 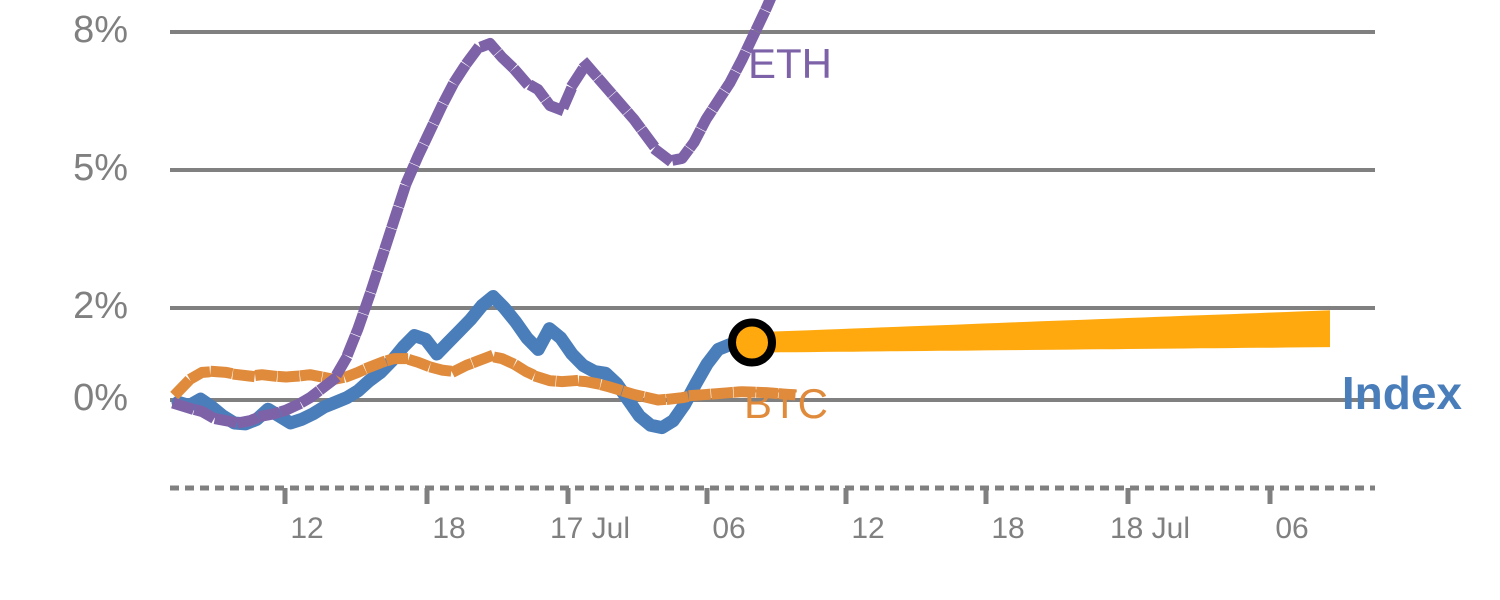 What do you see at coordinates (1402, 393) in the screenshot?
I see `series-label-index: Index` at bounding box center [1402, 393].